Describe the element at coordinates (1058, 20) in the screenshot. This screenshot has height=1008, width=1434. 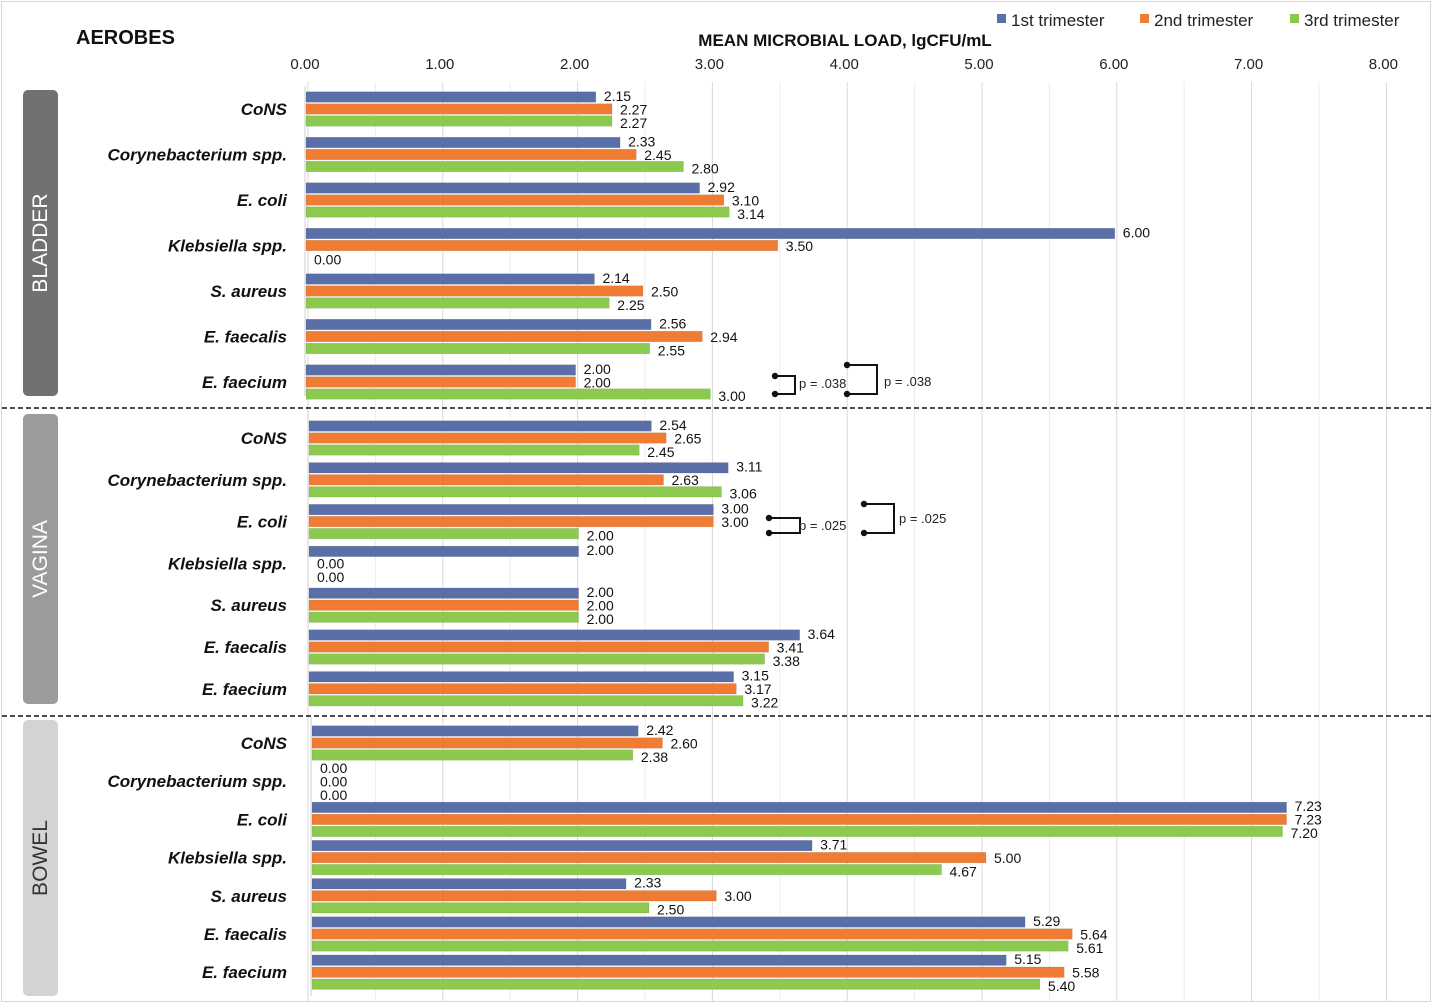
I see `legend-label: 1st trimester` at that location.